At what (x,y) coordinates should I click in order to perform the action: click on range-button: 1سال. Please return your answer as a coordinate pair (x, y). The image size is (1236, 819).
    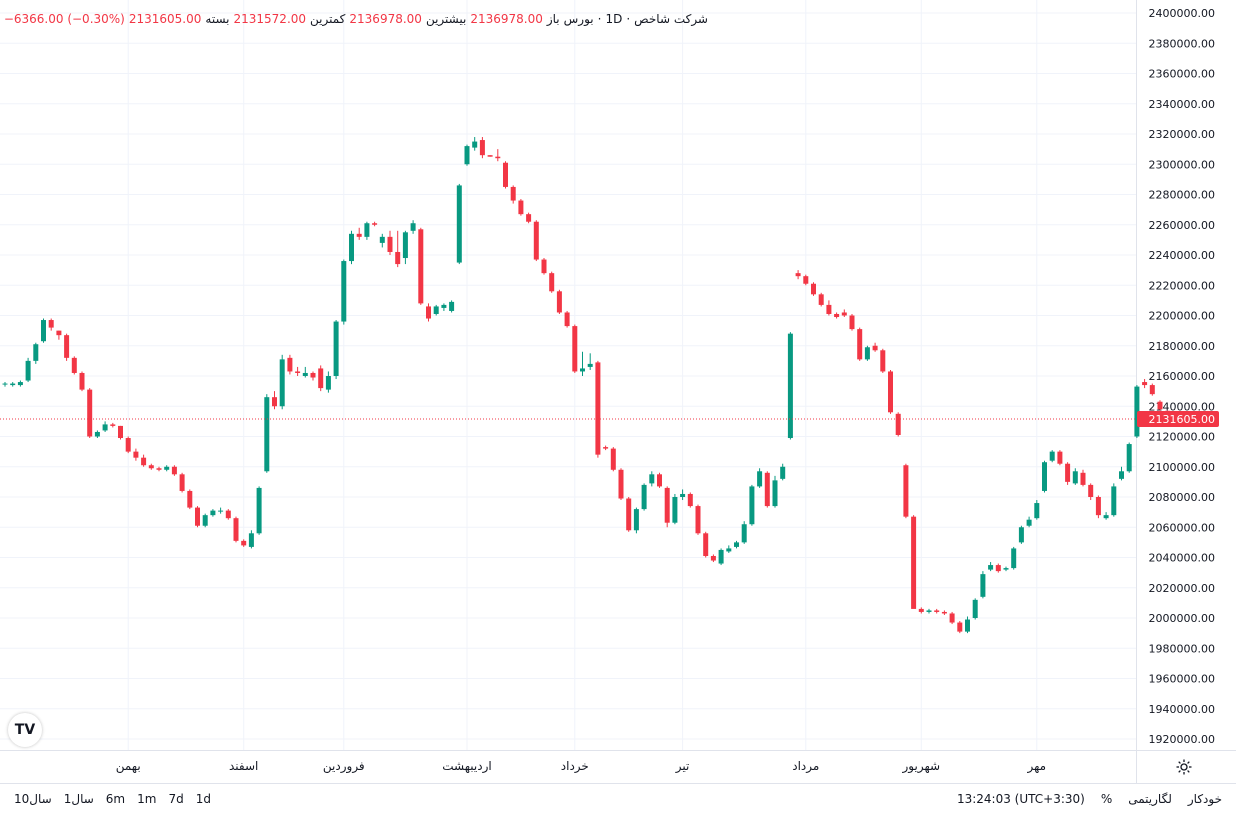
    Looking at the image, I should click on (78, 799).